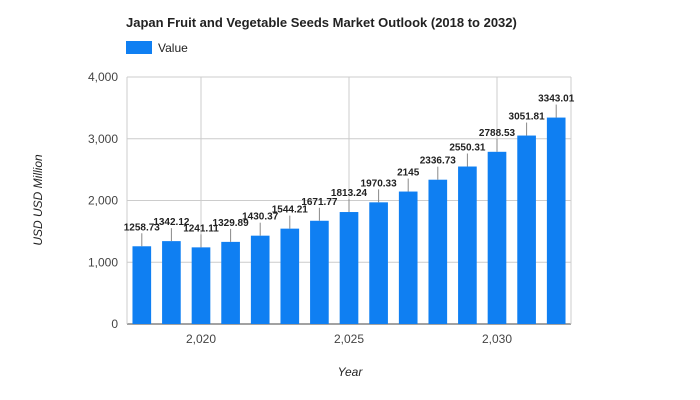  I want to click on data-label: 1342.12, so click(171, 222).